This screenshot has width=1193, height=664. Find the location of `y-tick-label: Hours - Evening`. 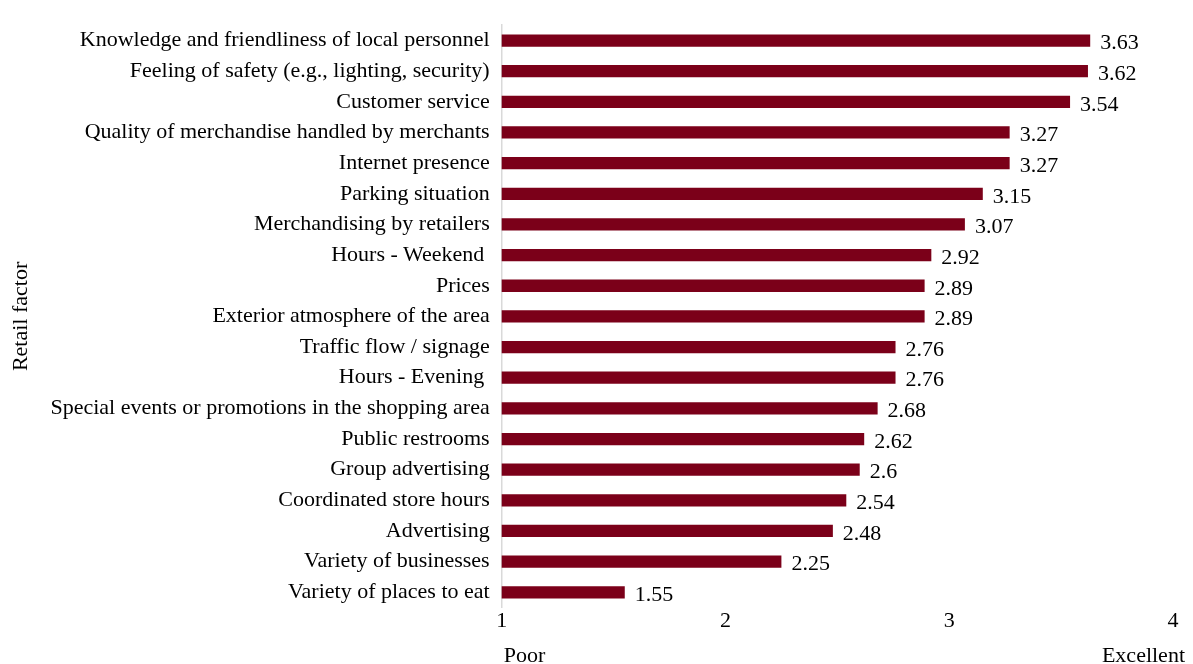

y-tick-label: Hours - Evening is located at coordinates (414, 376).